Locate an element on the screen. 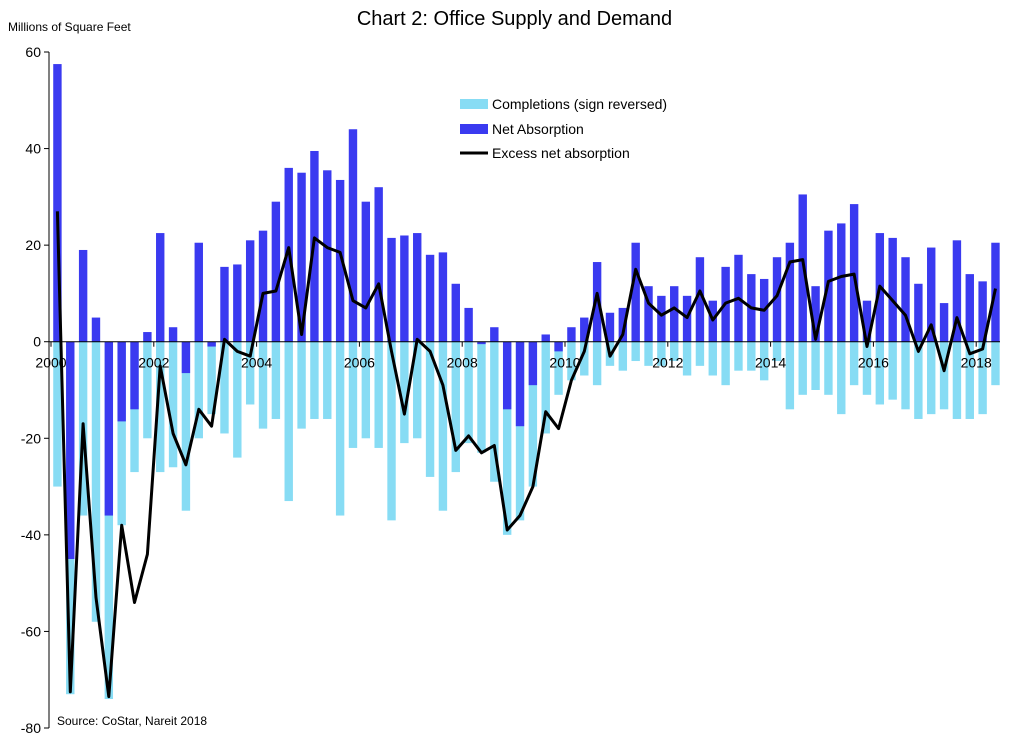 The image size is (1029, 745). x-tick-label: 2014 is located at coordinates (770, 363).